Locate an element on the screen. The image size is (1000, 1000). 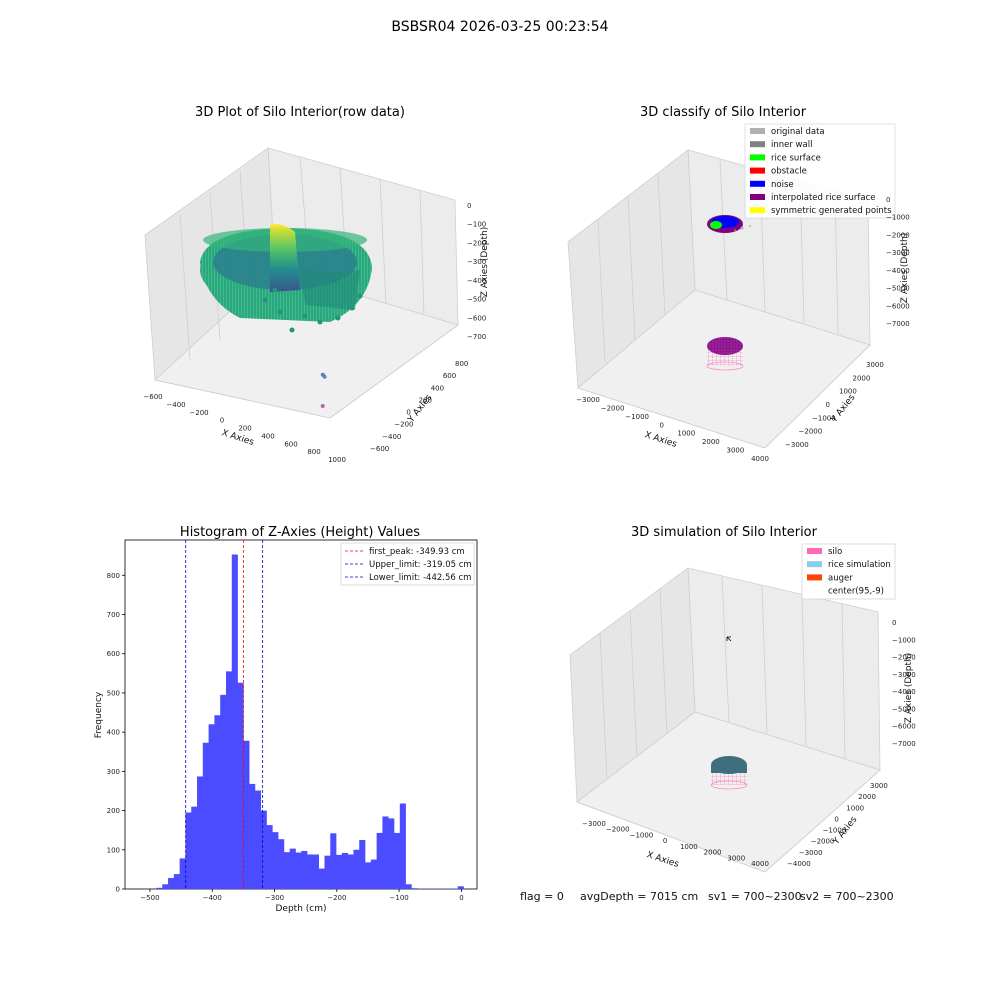
panel-classify: 3D classify of Silo Interior is located at coordinates (738, 284).